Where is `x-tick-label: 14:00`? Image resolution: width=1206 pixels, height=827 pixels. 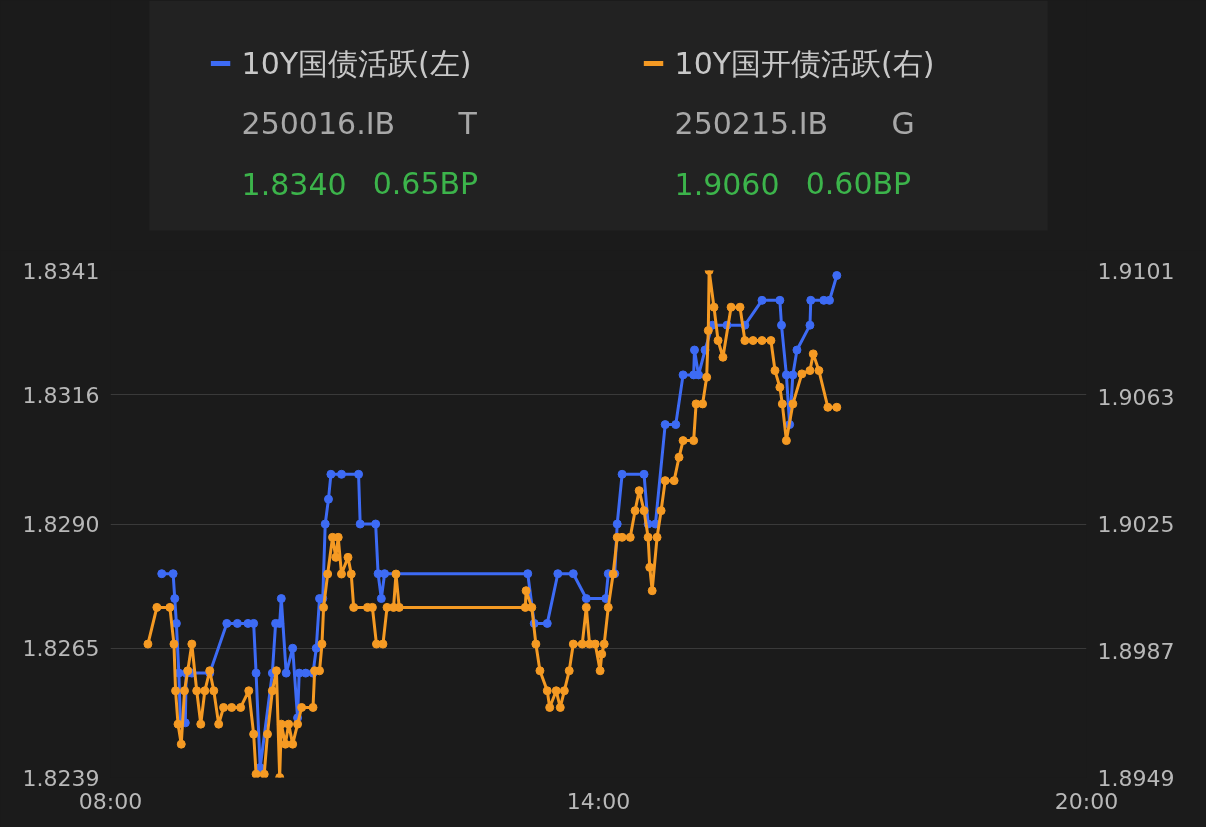 x-tick-label: 14:00 is located at coordinates (598, 801).